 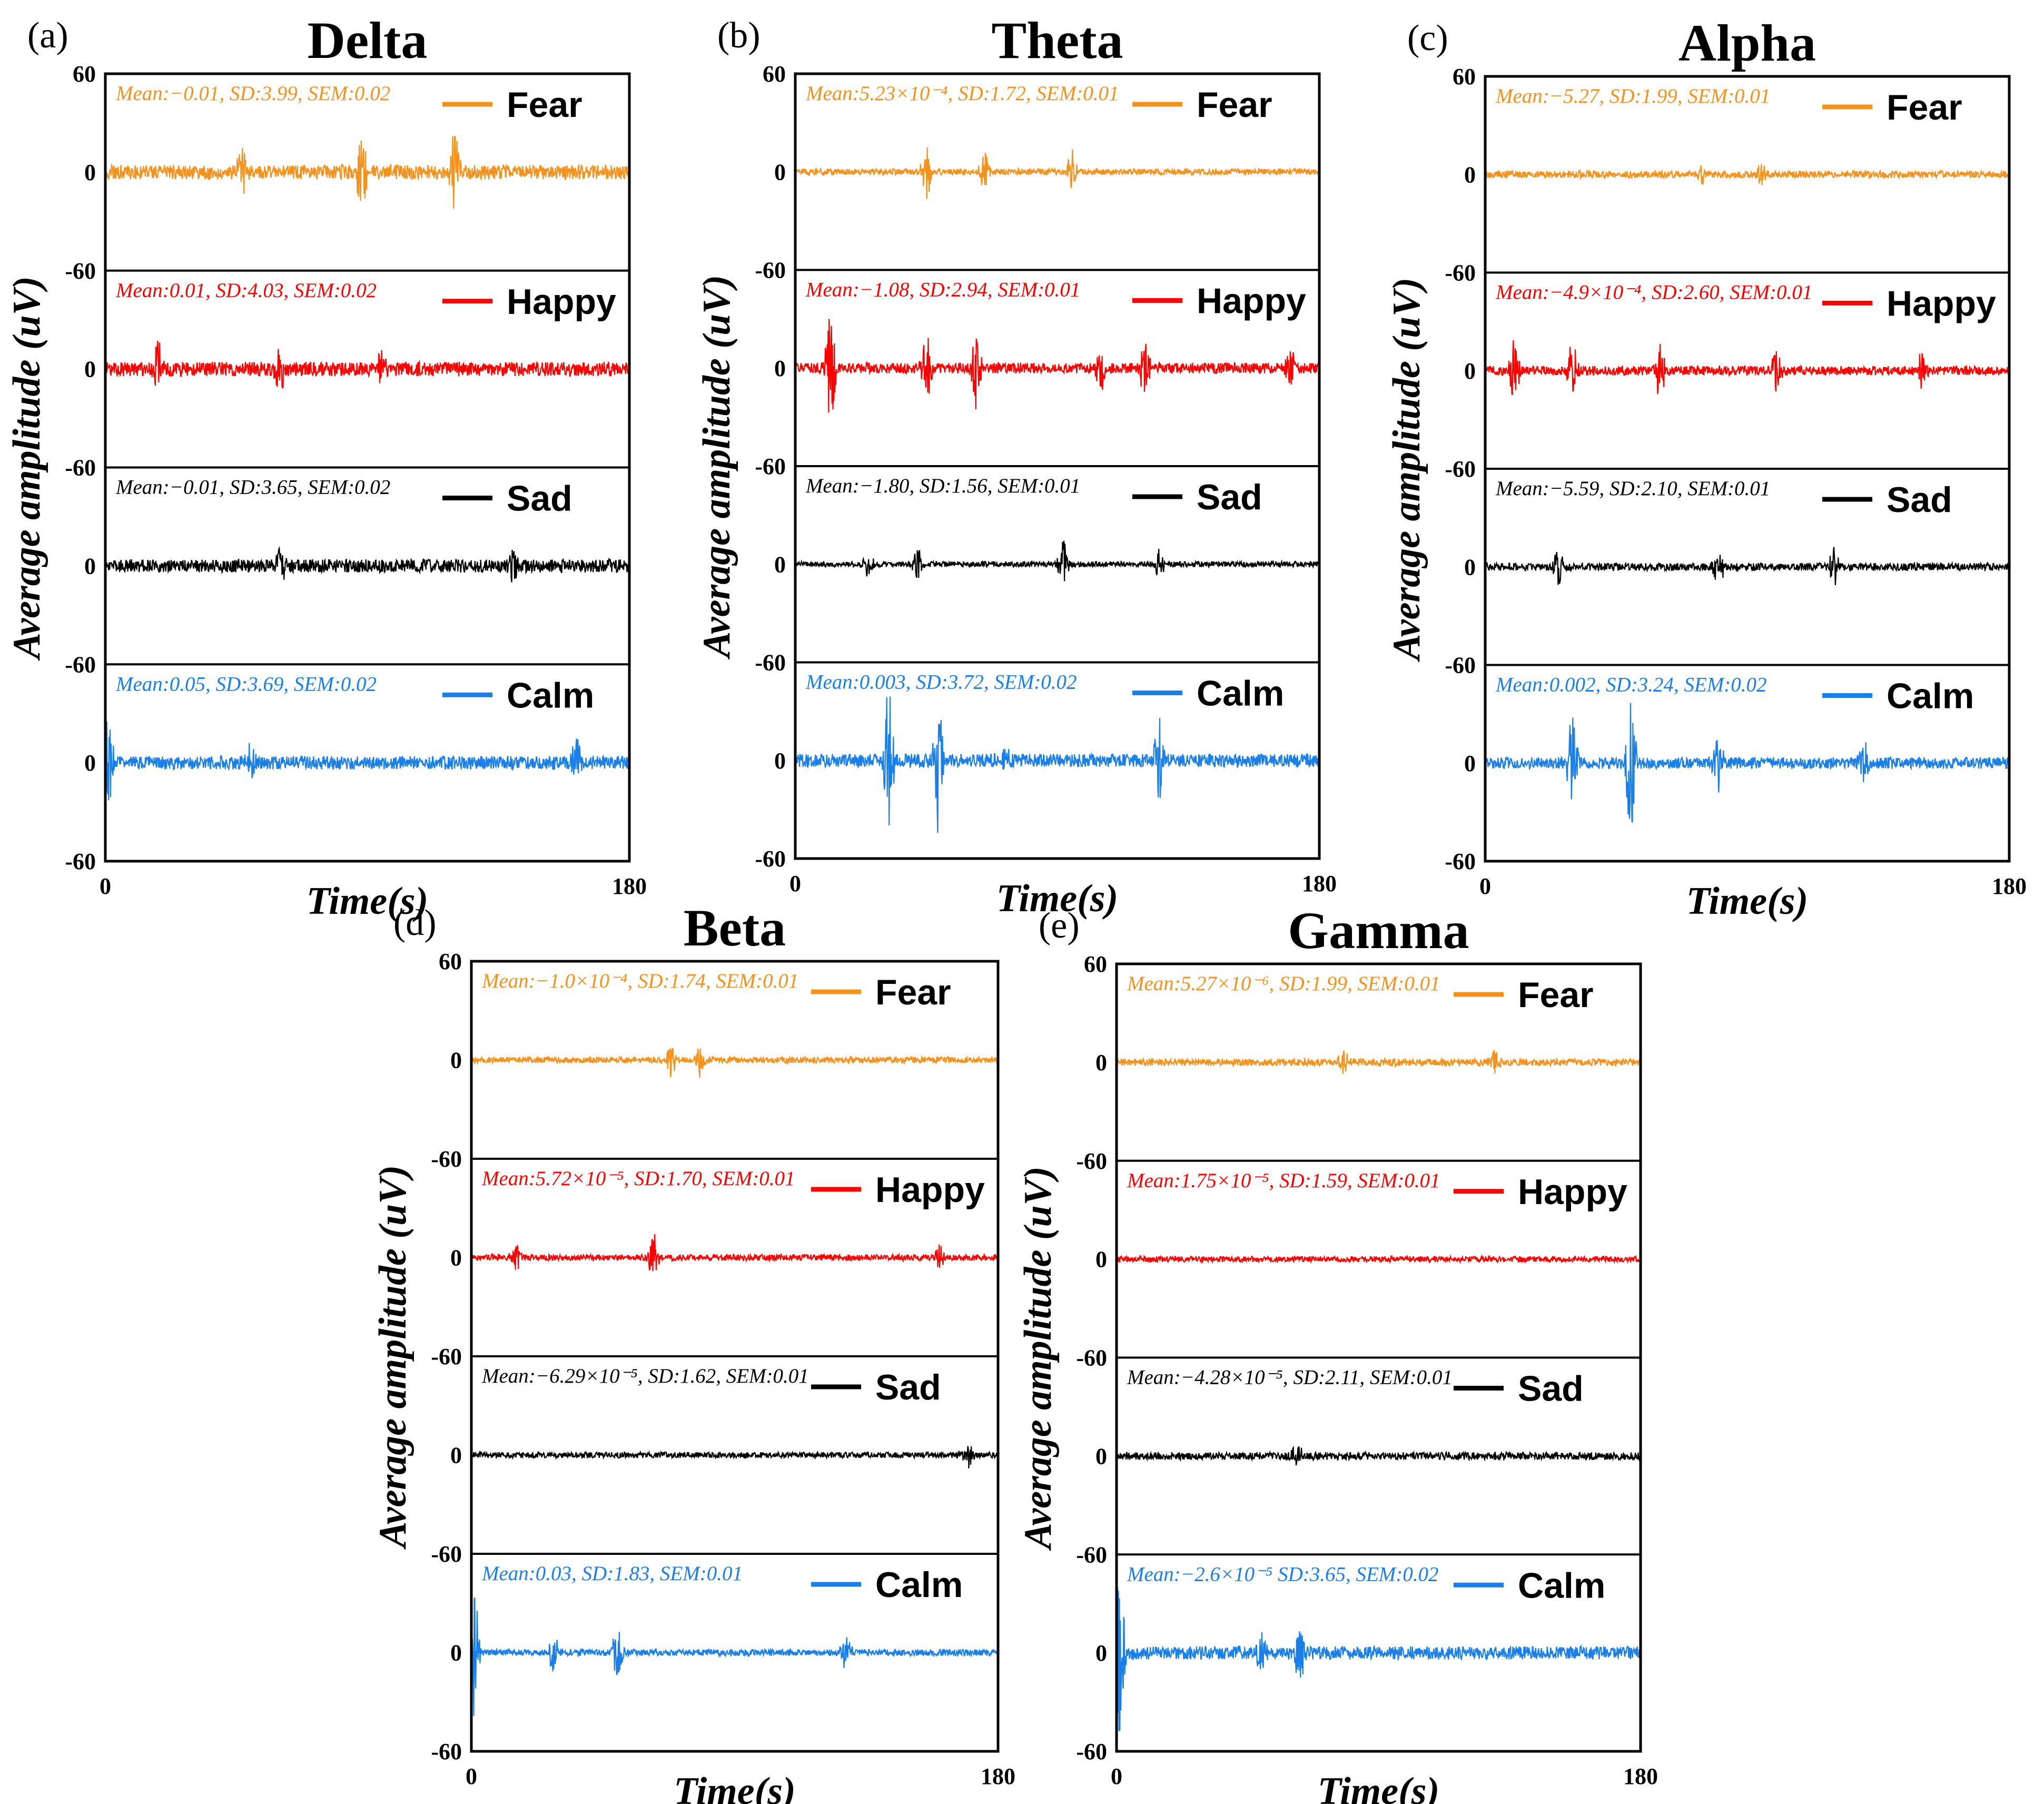 I want to click on panel-title: Beta, so click(x=735, y=928).